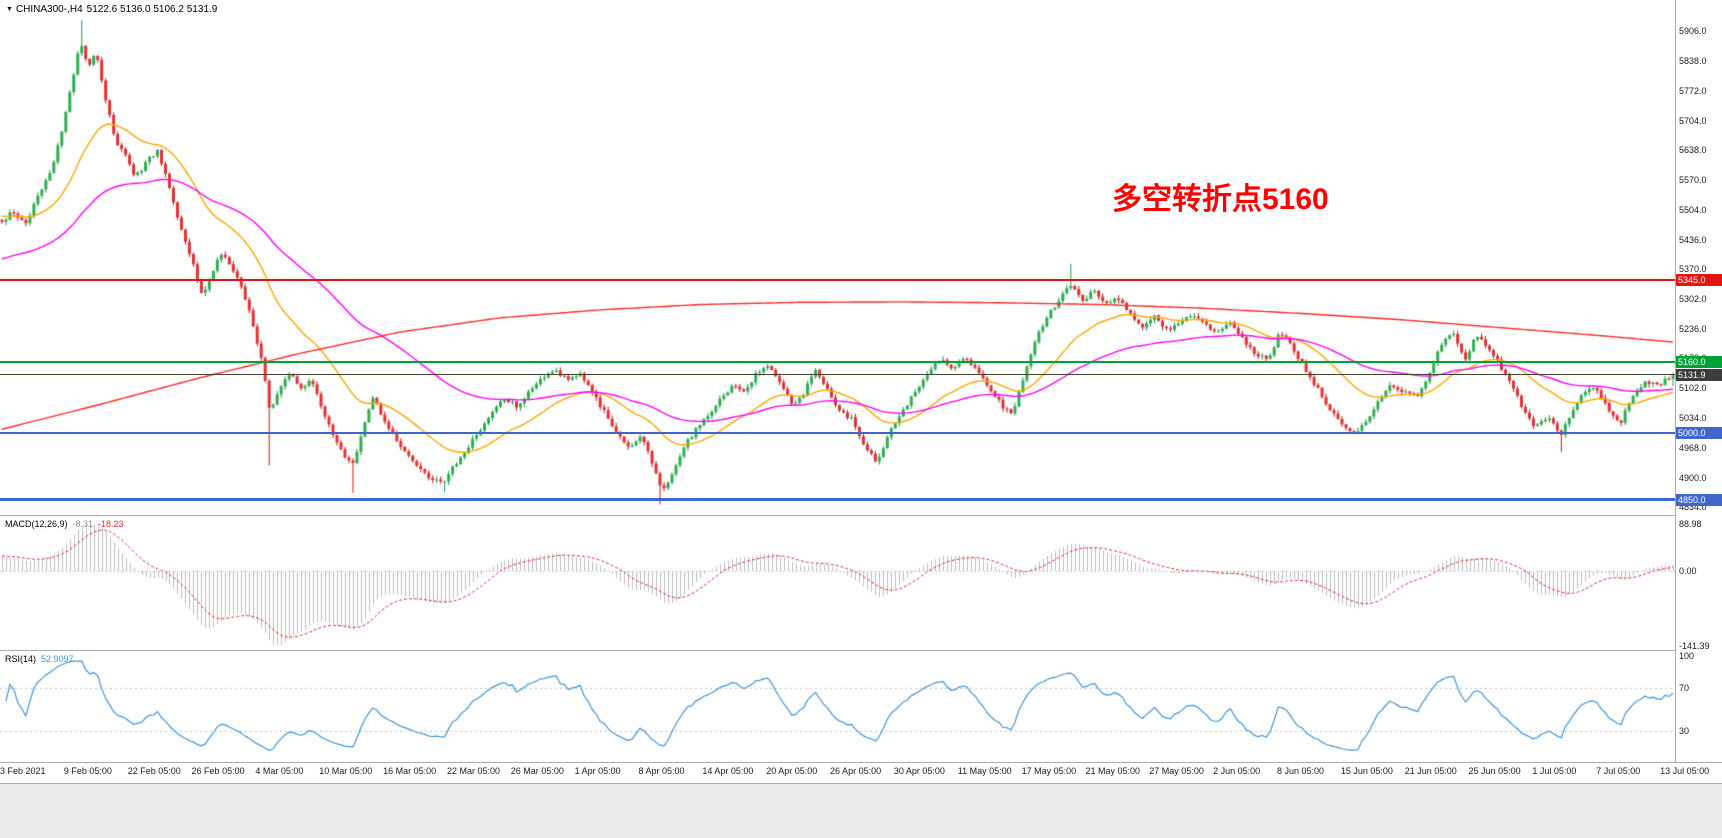  What do you see at coordinates (1699, 433) in the screenshot?
I see `price-badge-5000.0: 5000.0` at bounding box center [1699, 433].